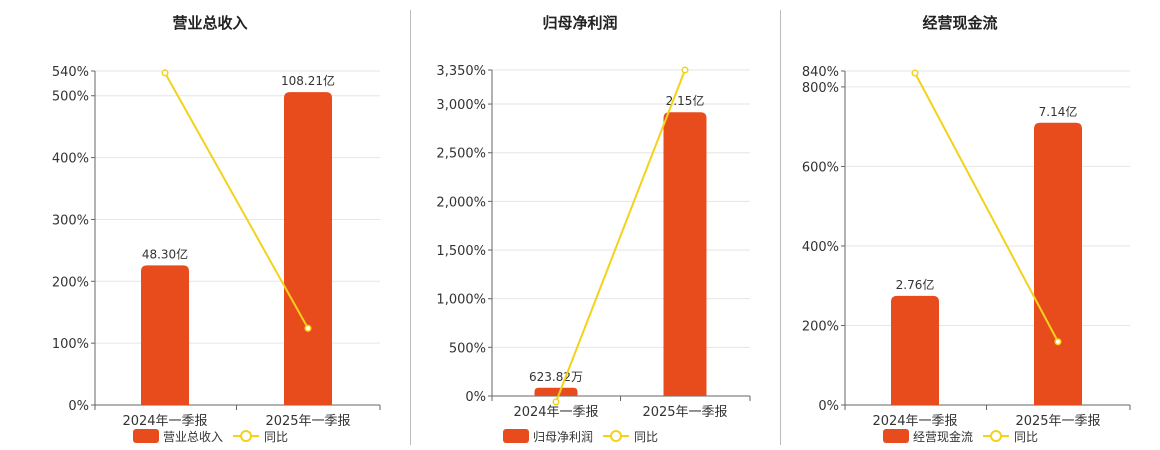 Image resolution: width=1160 pixels, height=450 pixels. Describe the element at coordinates (915, 284) in the screenshot. I see `bar-data-label: 2.76亿` at that location.